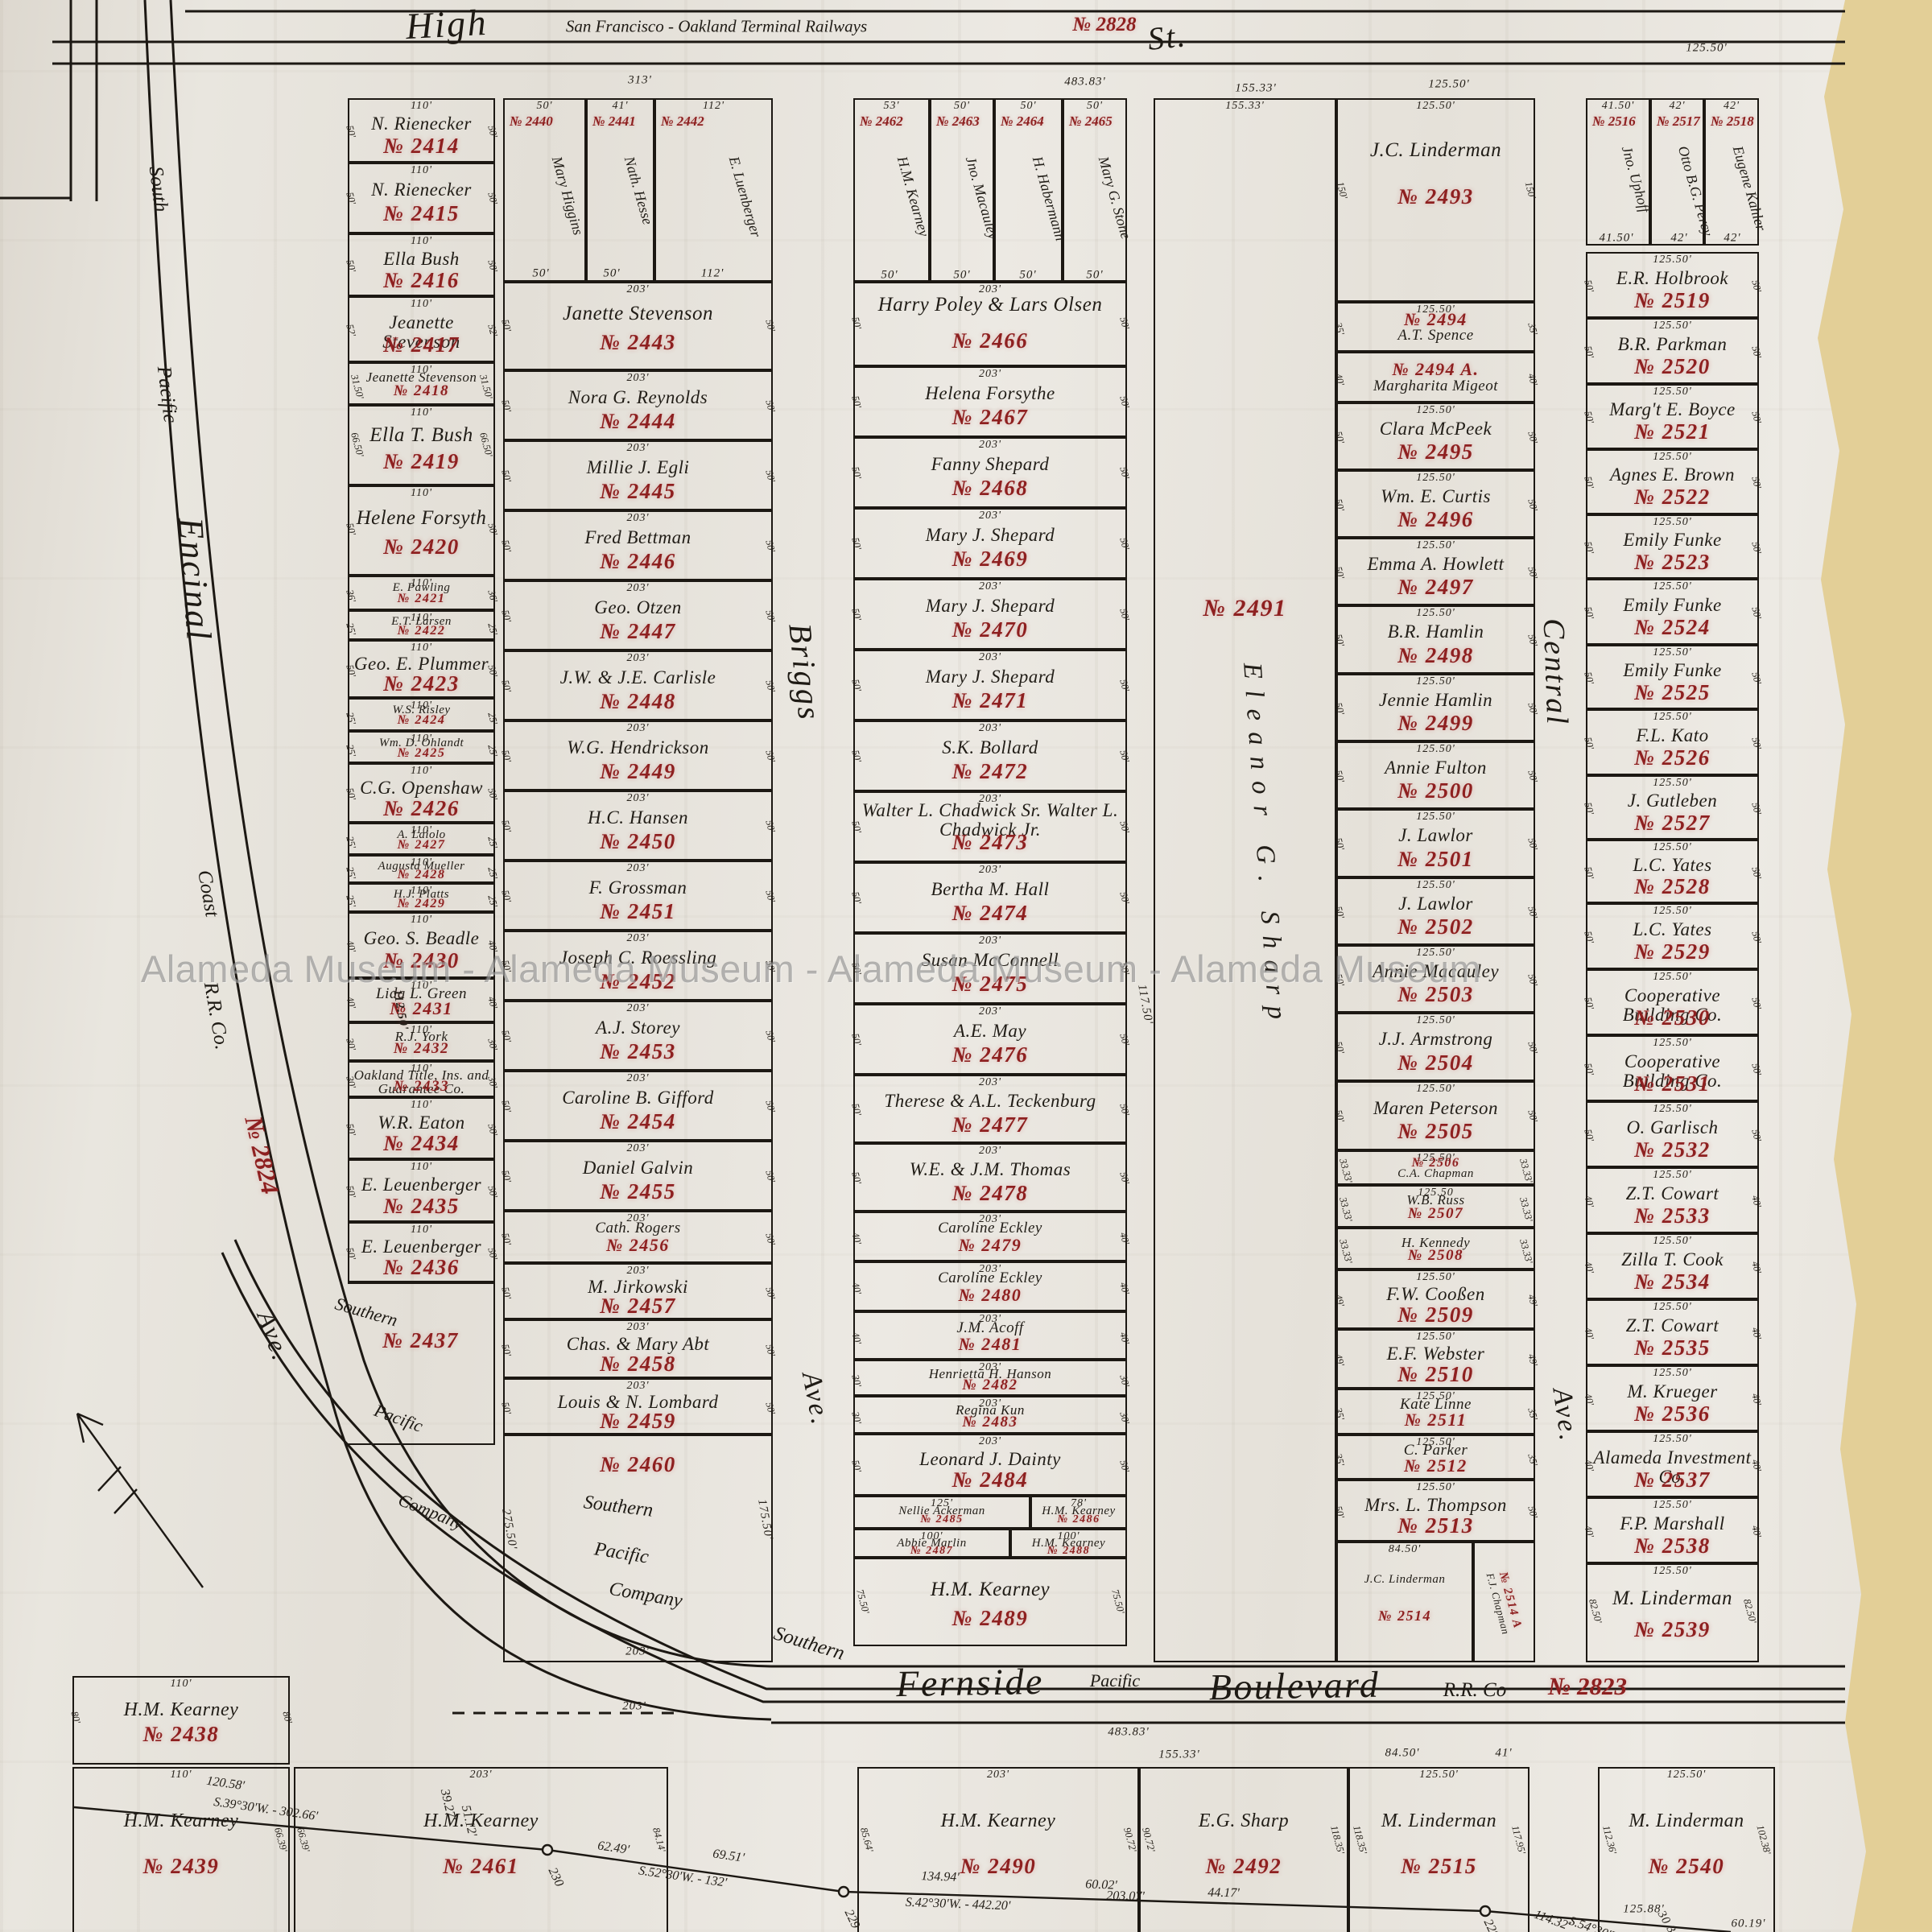 The image size is (1932, 1932). I want to click on lot-number: № 2538, so click(1672, 1545).